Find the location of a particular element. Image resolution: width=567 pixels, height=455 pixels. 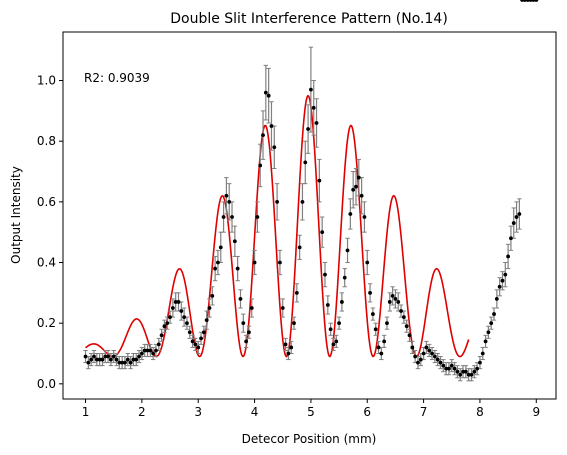

y-axis: 0.0 0.2 0.4 0.6 0.8 1.0 is located at coordinates (50, 232).